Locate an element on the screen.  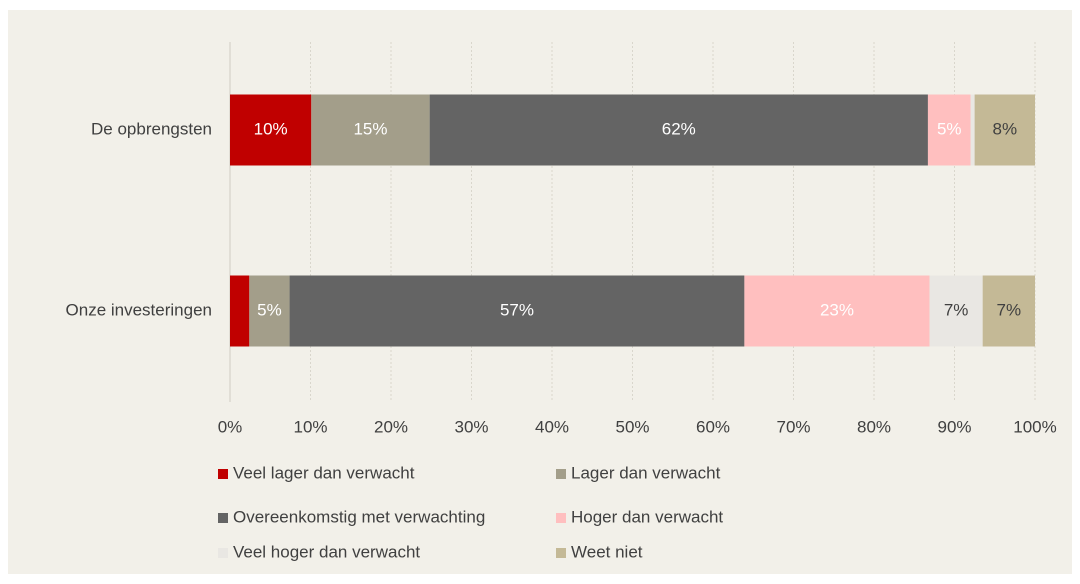
legend-label: Veel hoger dan verwacht is located at coordinates (326, 551).